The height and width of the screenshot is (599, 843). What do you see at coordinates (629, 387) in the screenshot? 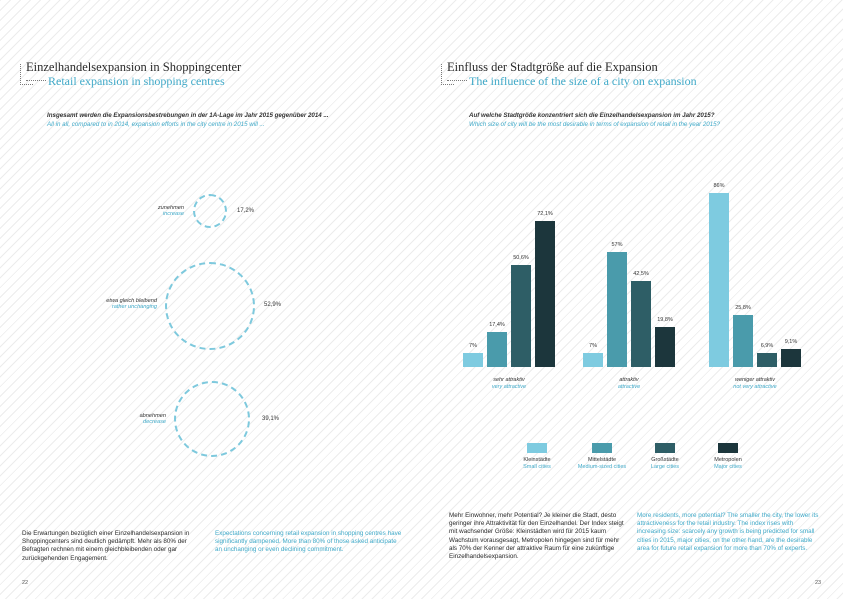
I see `category-label-en: attractive` at bounding box center [629, 387].